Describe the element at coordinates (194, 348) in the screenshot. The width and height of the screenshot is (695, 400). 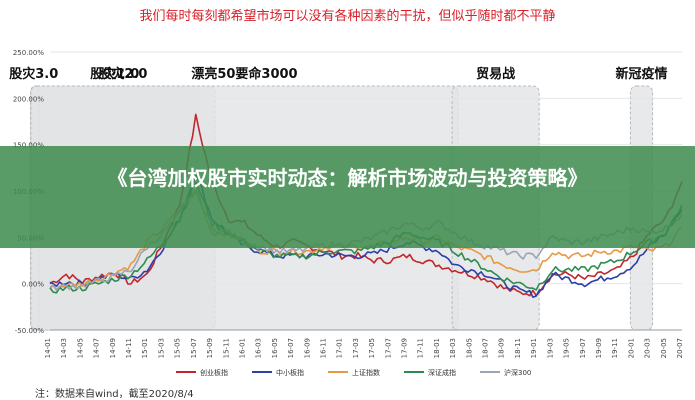
I see `x-tick-label: 15-07` at that location.